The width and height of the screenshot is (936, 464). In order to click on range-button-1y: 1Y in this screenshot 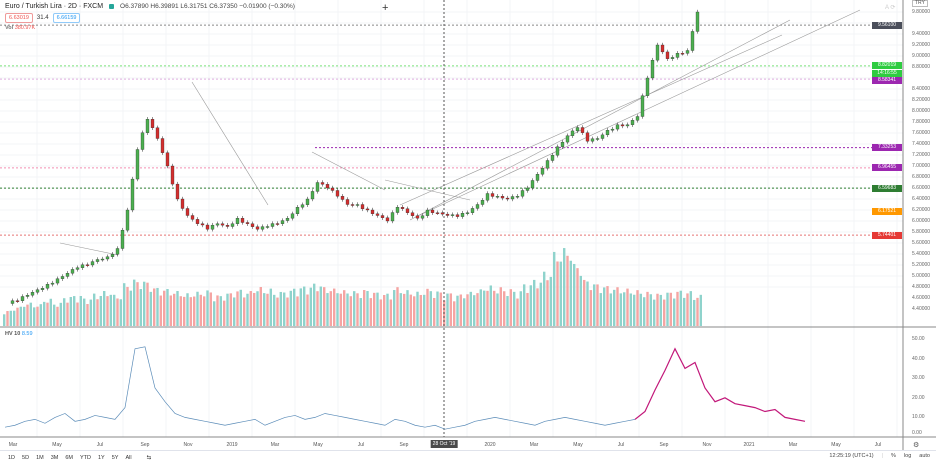, I will do `click(101, 457)`.